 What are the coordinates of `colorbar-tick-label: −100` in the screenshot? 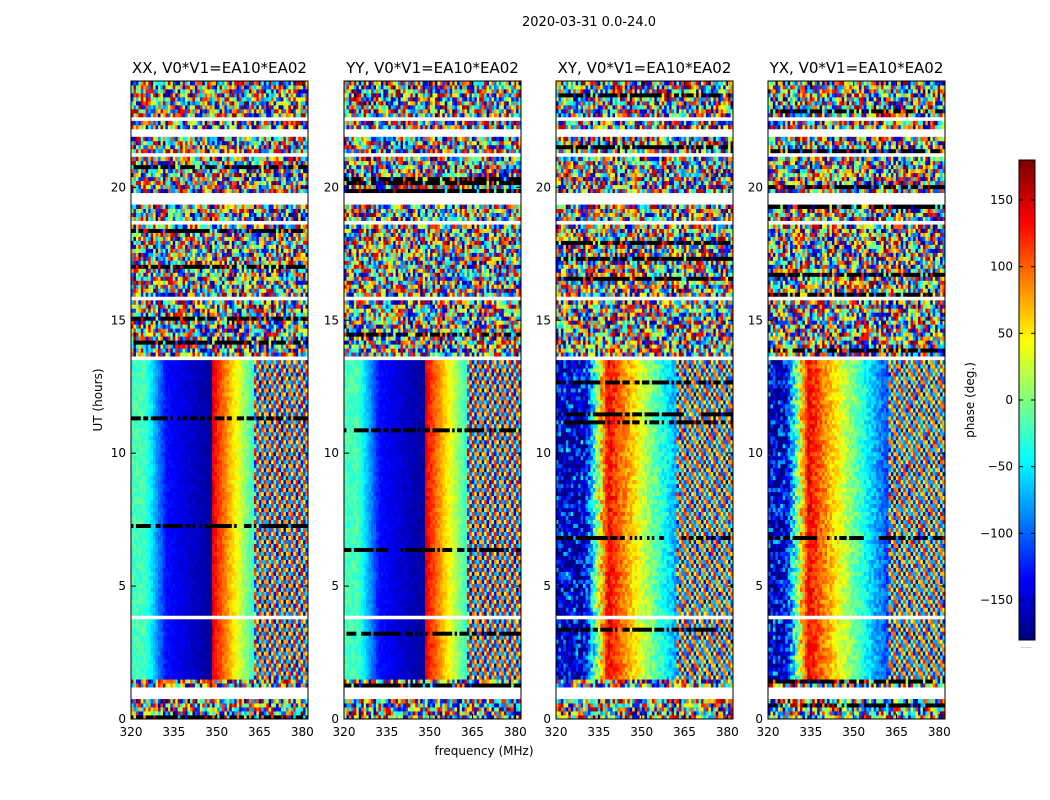 It's located at (996, 533).